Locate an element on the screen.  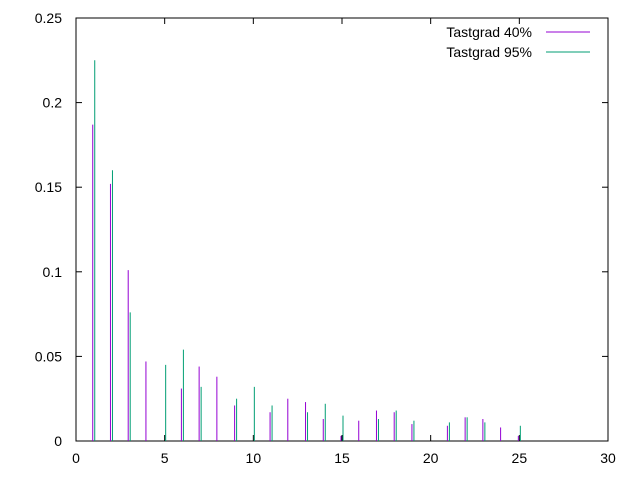
y-tick-label: 0 is located at coordinates (58, 441).